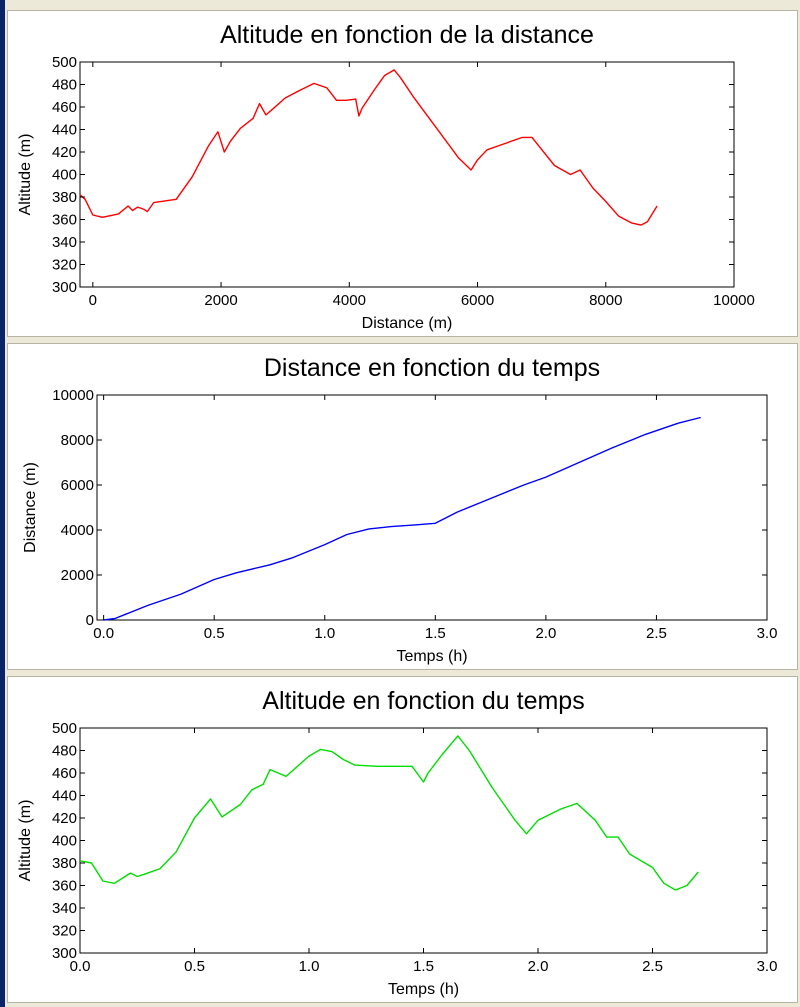 The width and height of the screenshot is (800, 1007). I want to click on x-tick-label: 4000, so click(349, 300).